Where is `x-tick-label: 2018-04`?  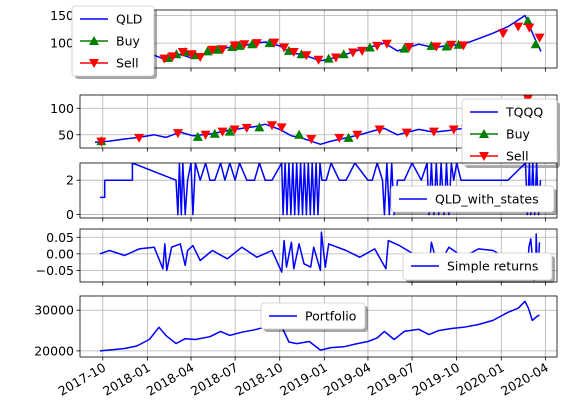 x-tick-label: 2018-04 is located at coordinates (170, 379).